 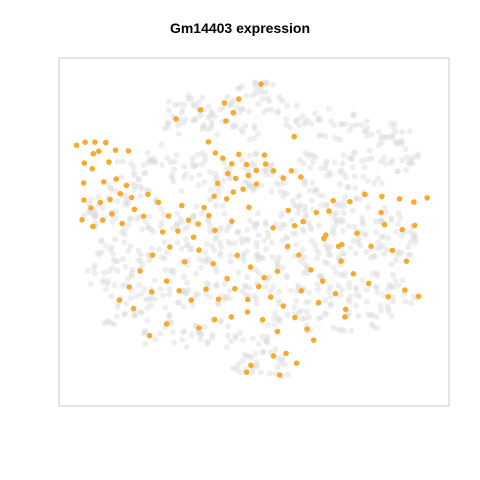 What do you see at coordinates (240, 28) in the screenshot?
I see `chart-title: Gm14403 expression` at bounding box center [240, 28].